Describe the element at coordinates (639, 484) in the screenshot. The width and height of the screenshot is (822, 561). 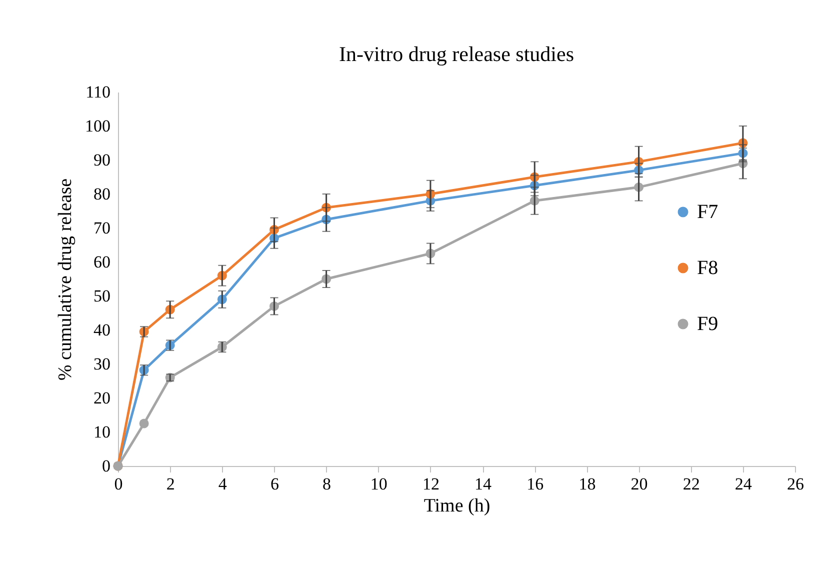
I see `x-tick-label: 20` at that location.